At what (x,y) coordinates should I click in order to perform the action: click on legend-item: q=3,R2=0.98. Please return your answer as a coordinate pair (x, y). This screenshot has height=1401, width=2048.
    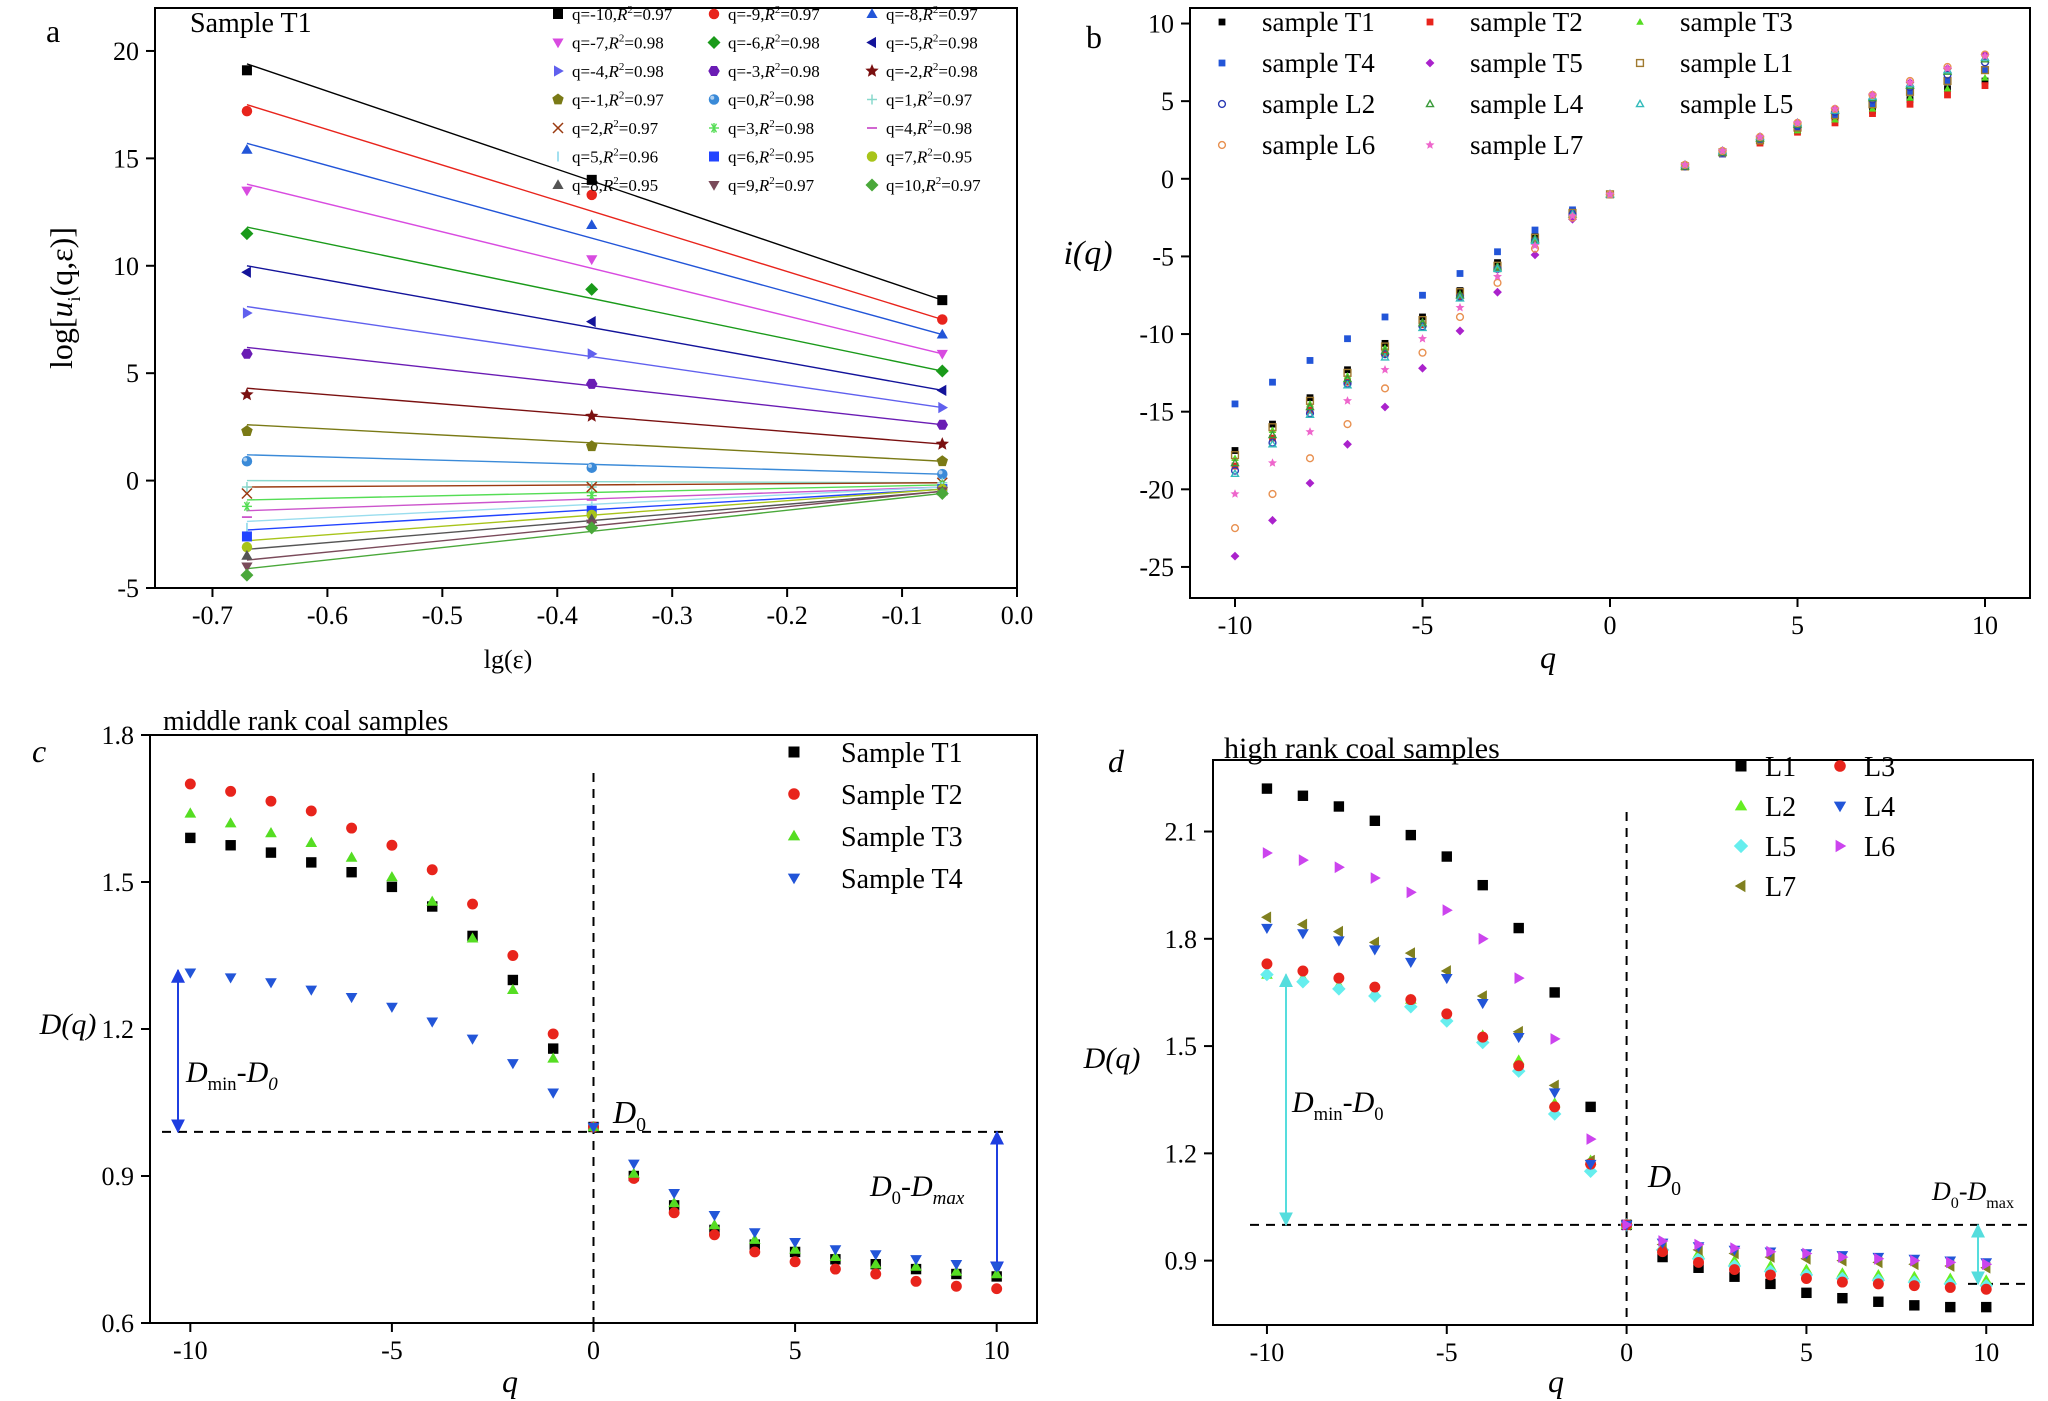
    Looking at the image, I should click on (761, 128).